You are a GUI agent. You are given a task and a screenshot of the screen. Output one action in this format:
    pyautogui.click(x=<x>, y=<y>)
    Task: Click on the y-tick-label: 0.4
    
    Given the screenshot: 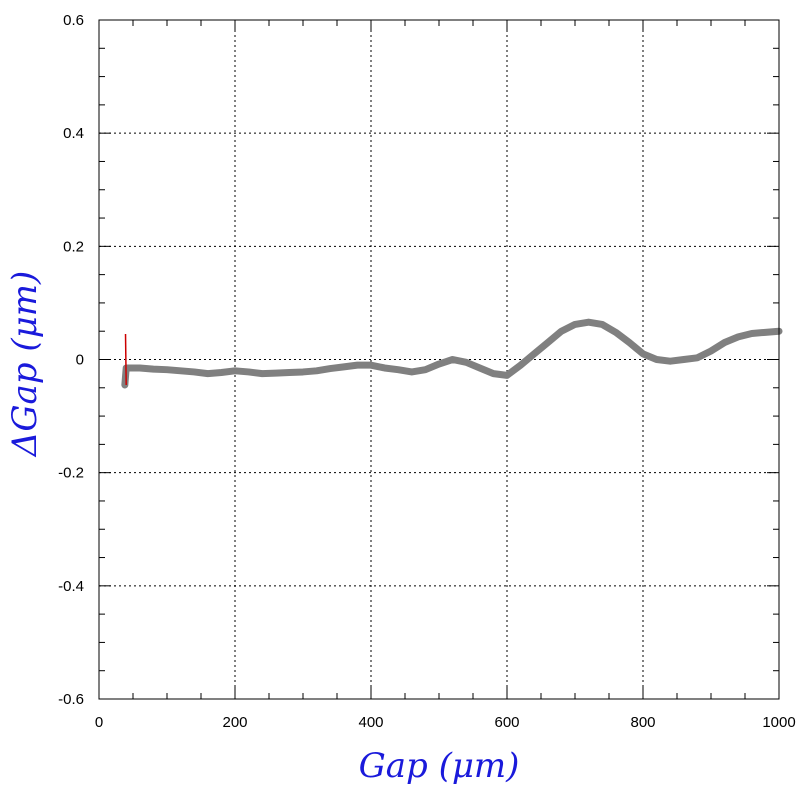 What is the action you would take?
    pyautogui.click(x=73, y=133)
    